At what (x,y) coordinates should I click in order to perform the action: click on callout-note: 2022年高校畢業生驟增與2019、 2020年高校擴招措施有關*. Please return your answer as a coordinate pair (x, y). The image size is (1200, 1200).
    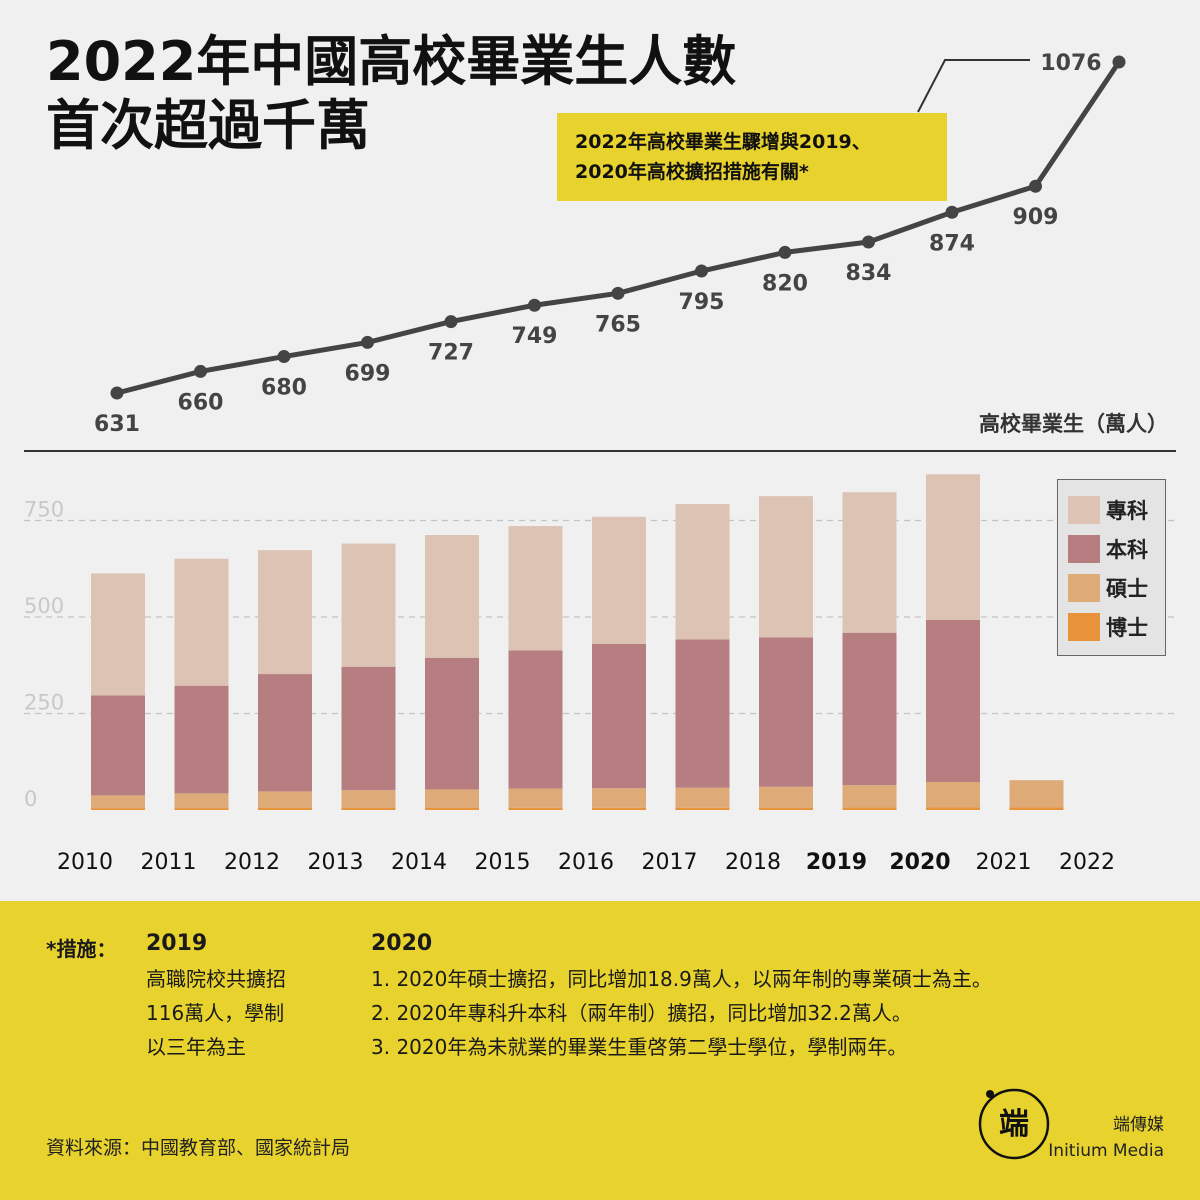
    Looking at the image, I should click on (752, 157).